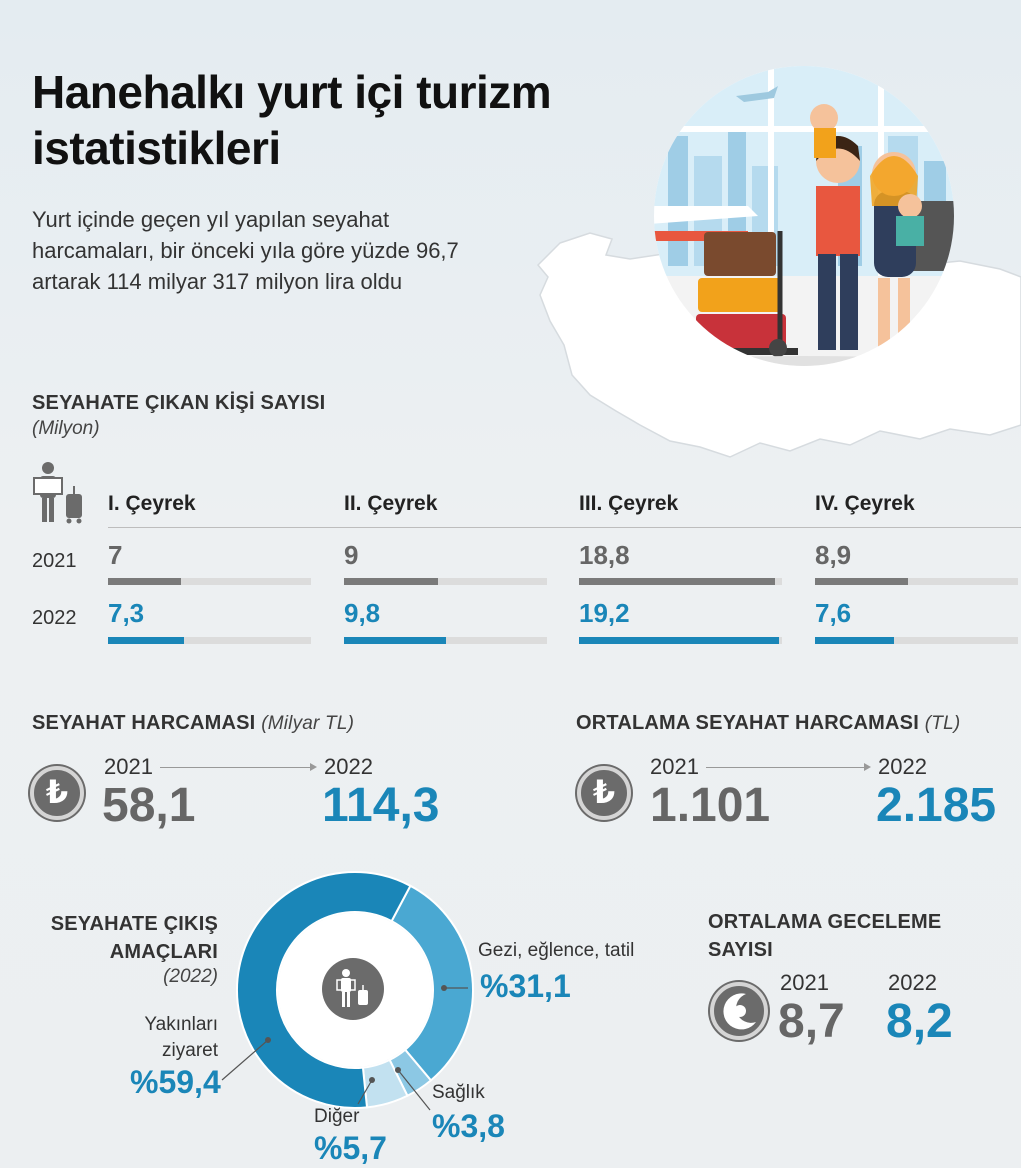  What do you see at coordinates (604, 555) in the screenshot?
I see `bar-value-2021-q3: 18,8` at bounding box center [604, 555].